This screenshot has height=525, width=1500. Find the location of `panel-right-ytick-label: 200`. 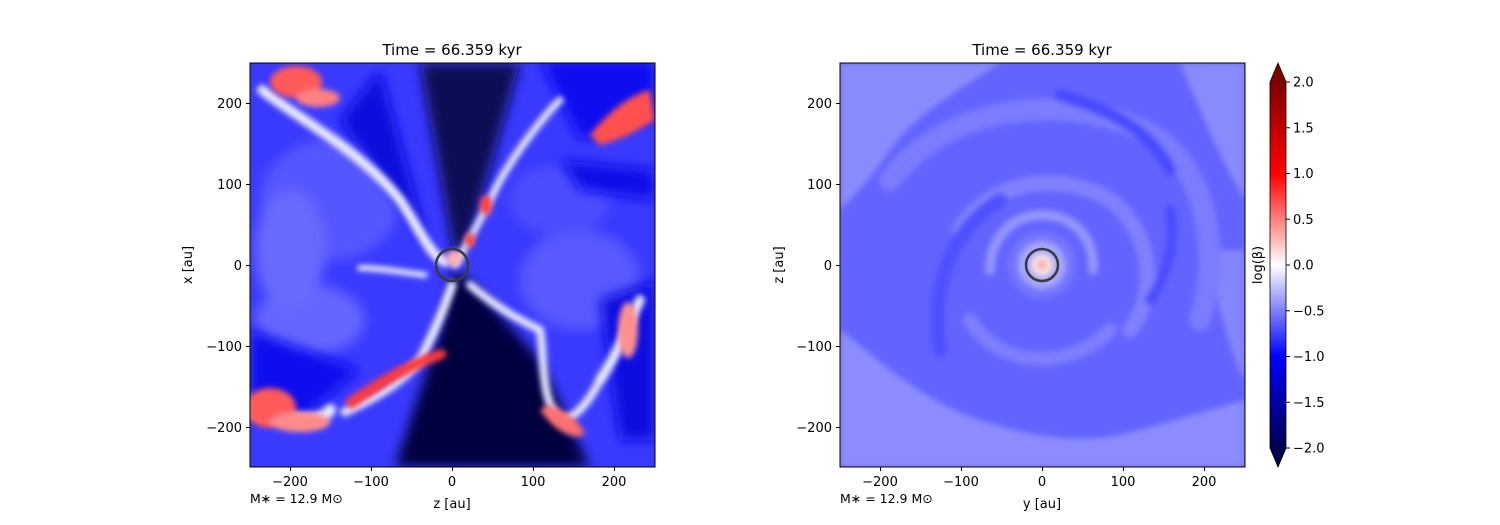

panel-right-ytick-label: 200 is located at coordinates (819, 104).